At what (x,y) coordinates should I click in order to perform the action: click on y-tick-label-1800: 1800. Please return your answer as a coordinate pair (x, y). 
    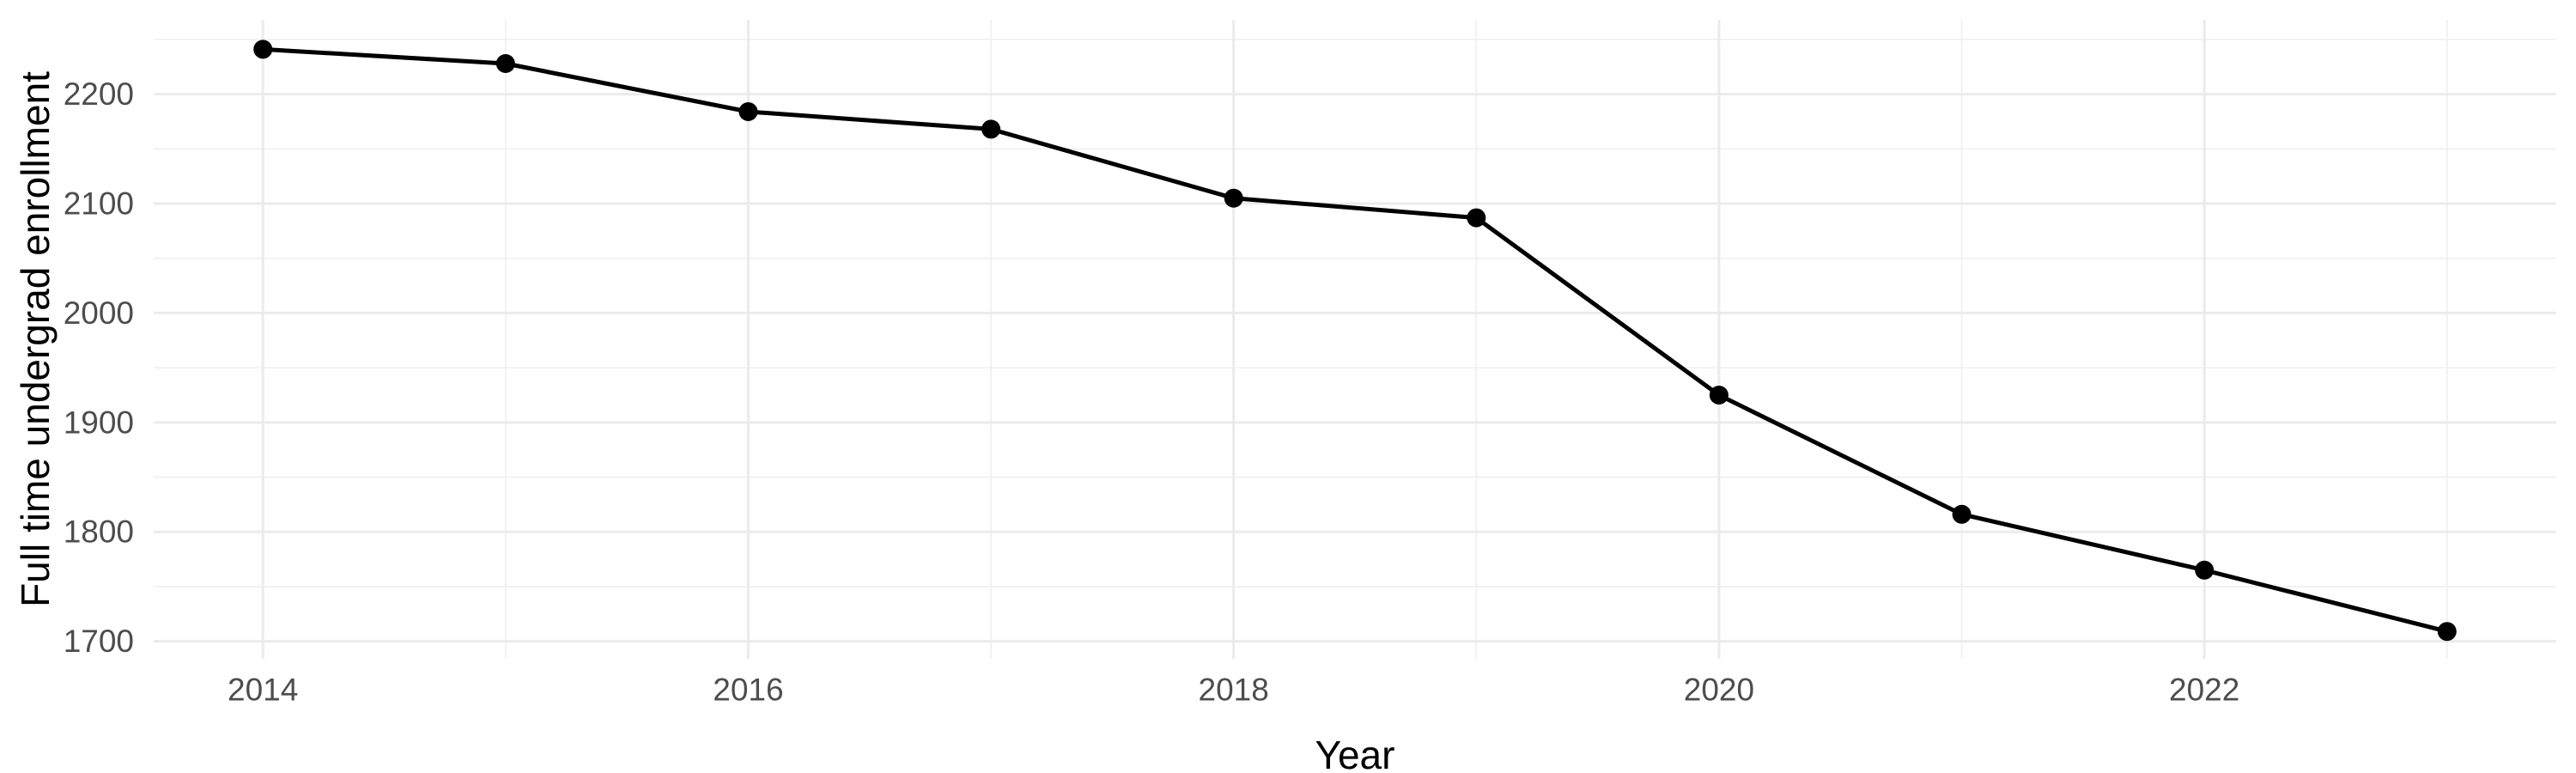
    Looking at the image, I should click on (99, 532).